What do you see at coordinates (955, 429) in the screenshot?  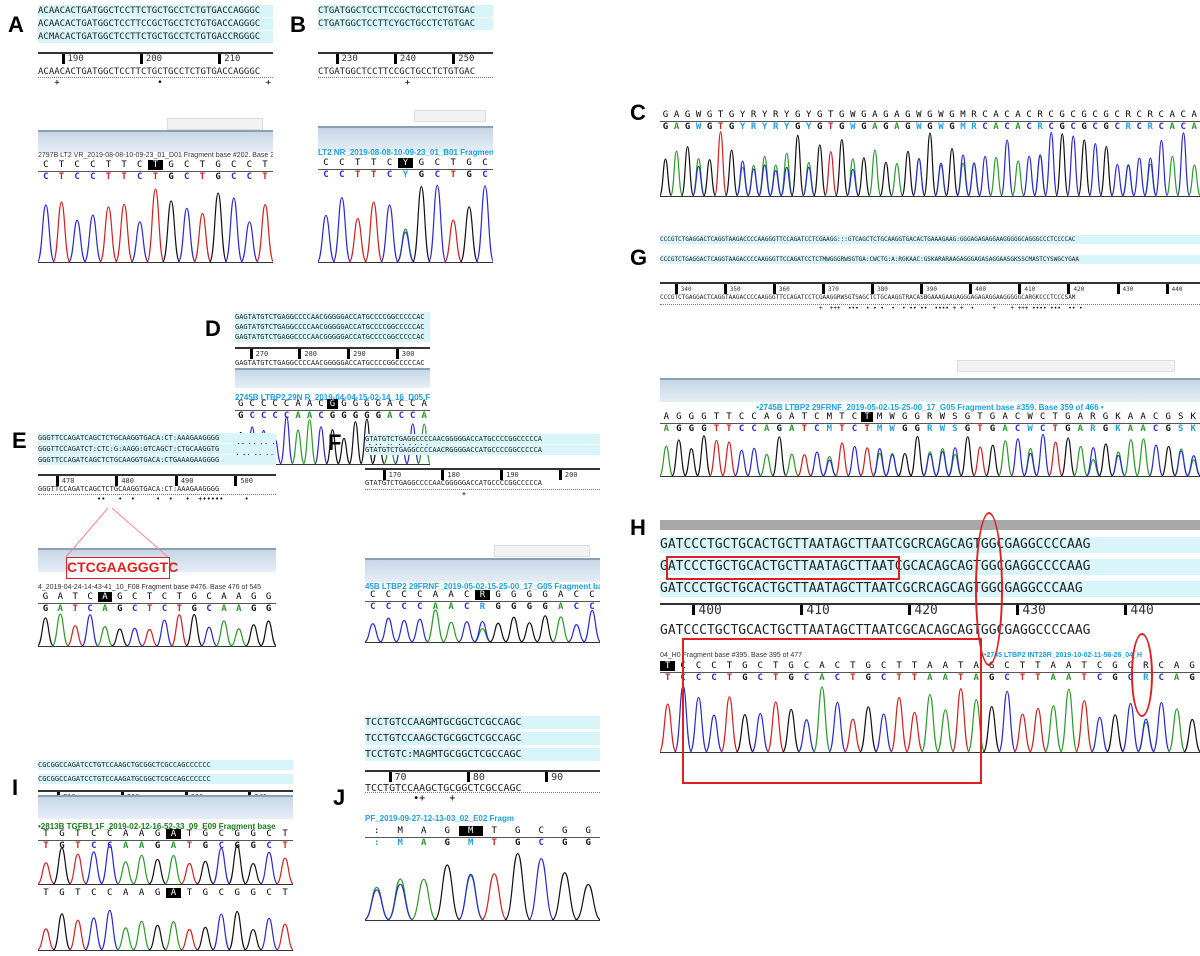 I see `base-call: S` at bounding box center [955, 429].